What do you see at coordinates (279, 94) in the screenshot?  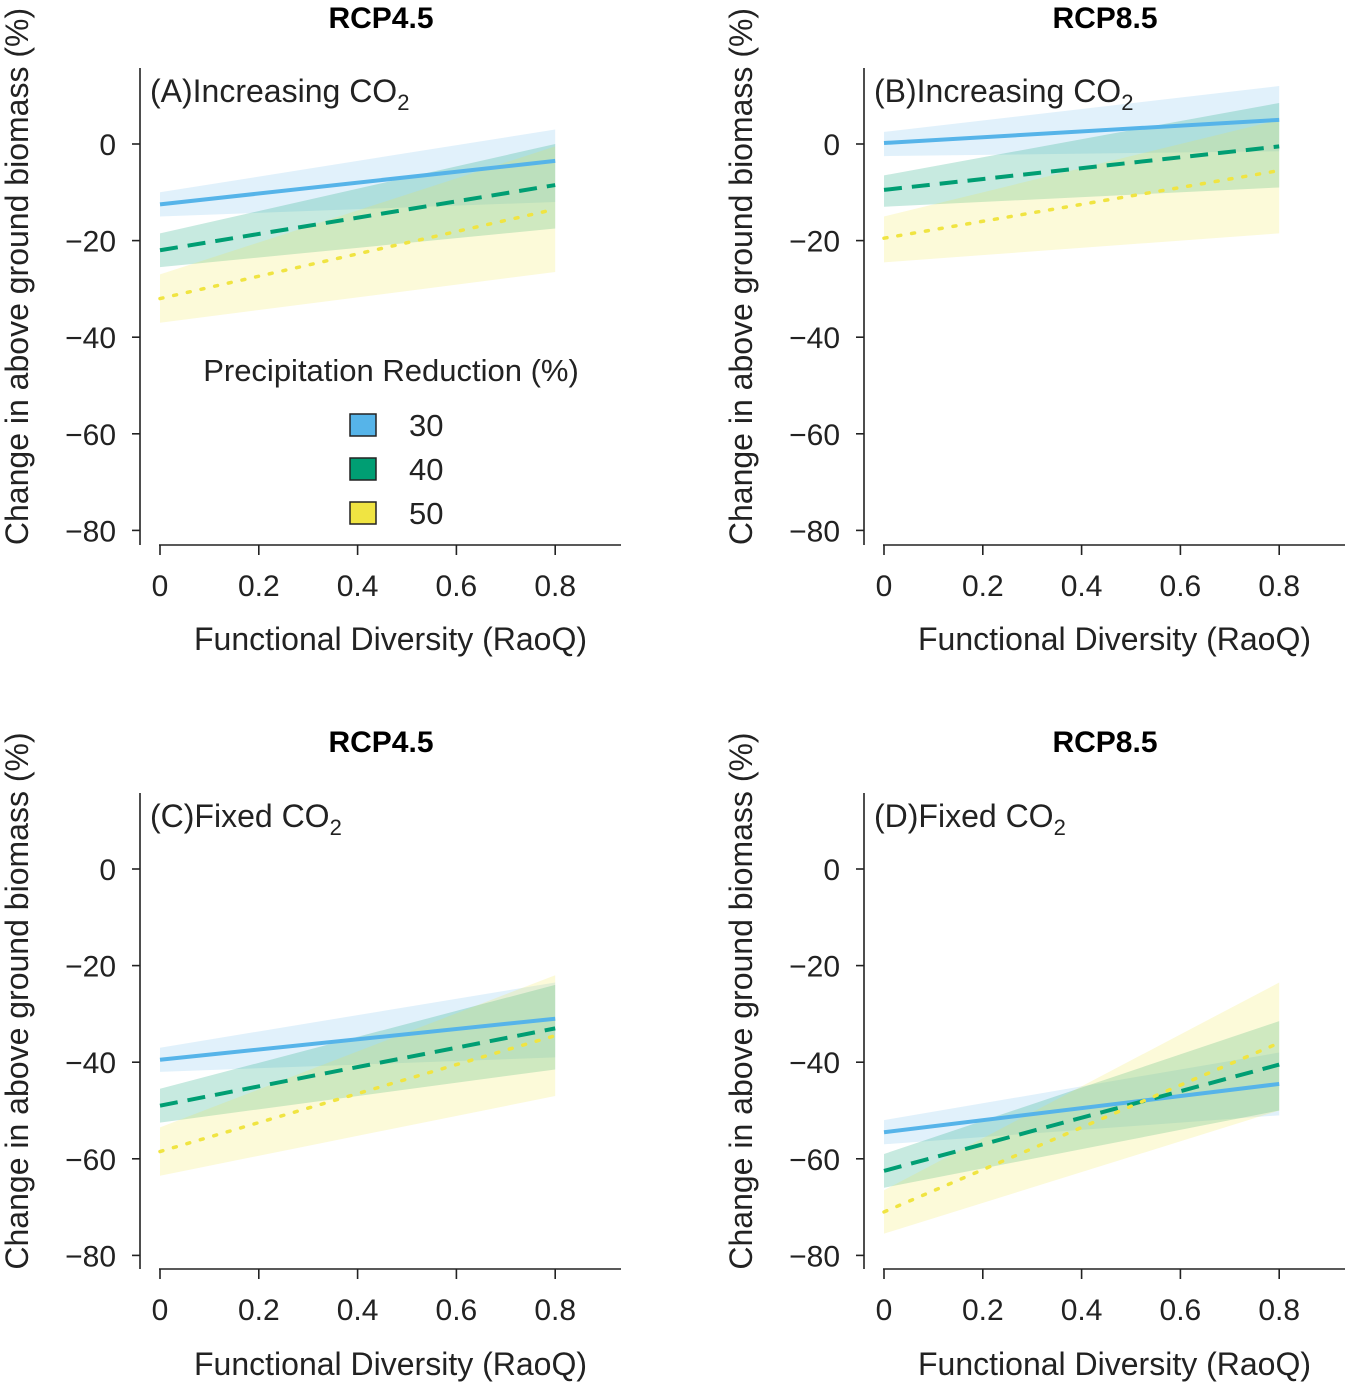 I see `panel-label: (A)Increasing CO2` at bounding box center [279, 94].